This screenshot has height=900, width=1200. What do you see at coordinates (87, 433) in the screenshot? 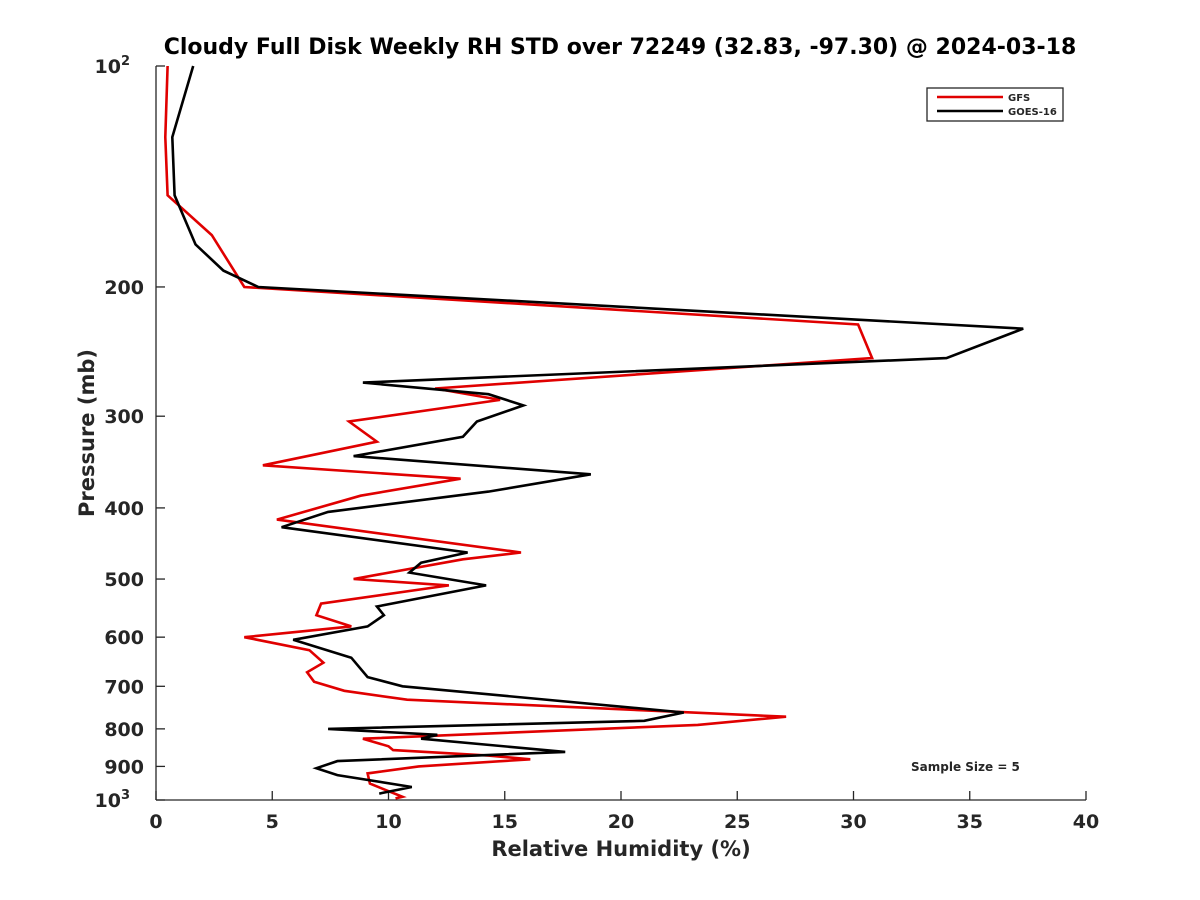
I see `y-axis-label: Pressure (mb)` at bounding box center [87, 433].